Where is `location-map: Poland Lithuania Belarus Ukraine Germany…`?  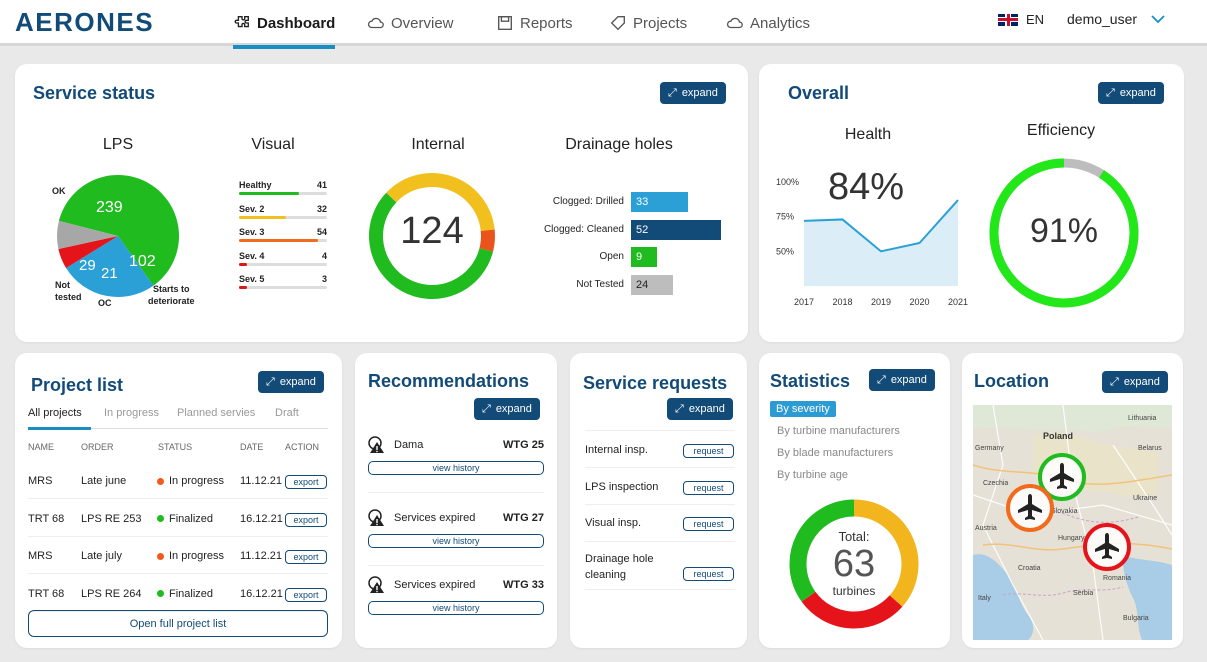
location-map: Poland Lithuania Belarus Ukraine Germany… is located at coordinates (1072, 522).